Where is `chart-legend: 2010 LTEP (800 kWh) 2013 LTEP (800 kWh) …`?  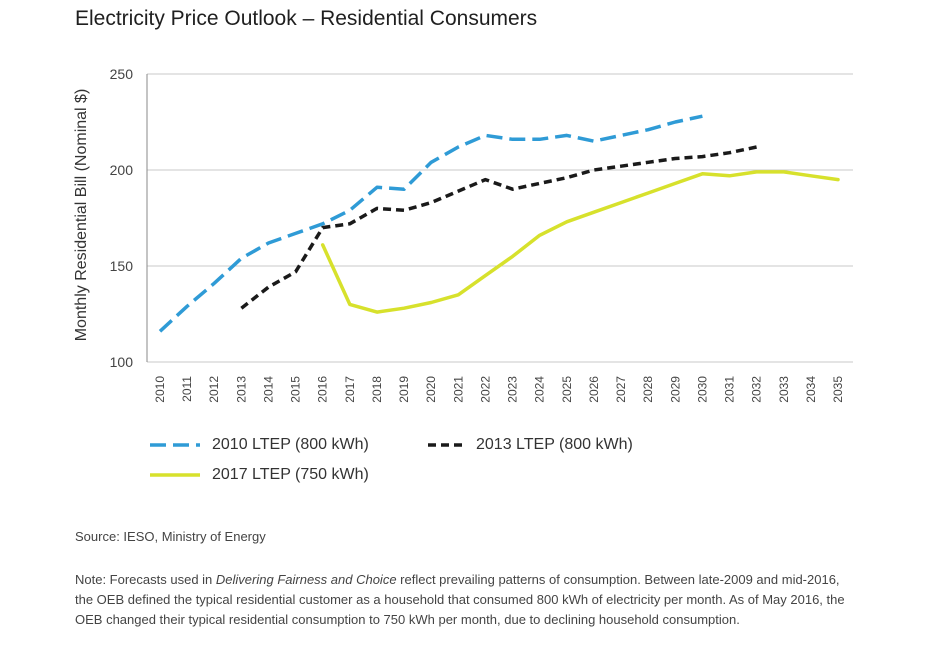 chart-legend: 2010 LTEP (800 kWh) 2013 LTEP (800 kWh) … is located at coordinates (450, 466).